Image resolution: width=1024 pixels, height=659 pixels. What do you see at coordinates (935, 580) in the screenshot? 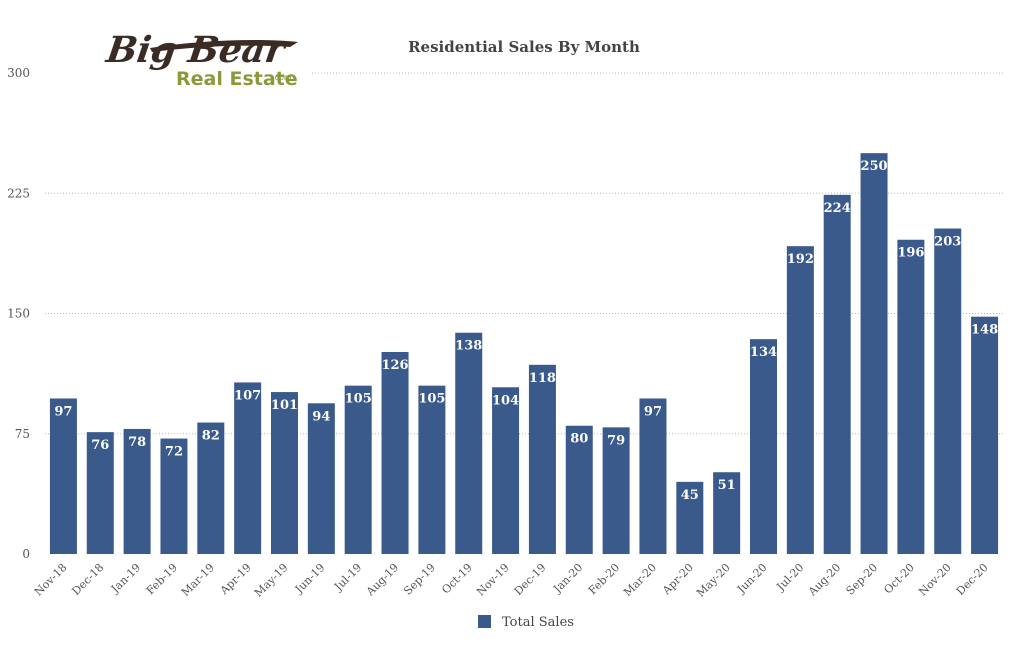
I see `x-tick-label: Nov-20` at bounding box center [935, 580].